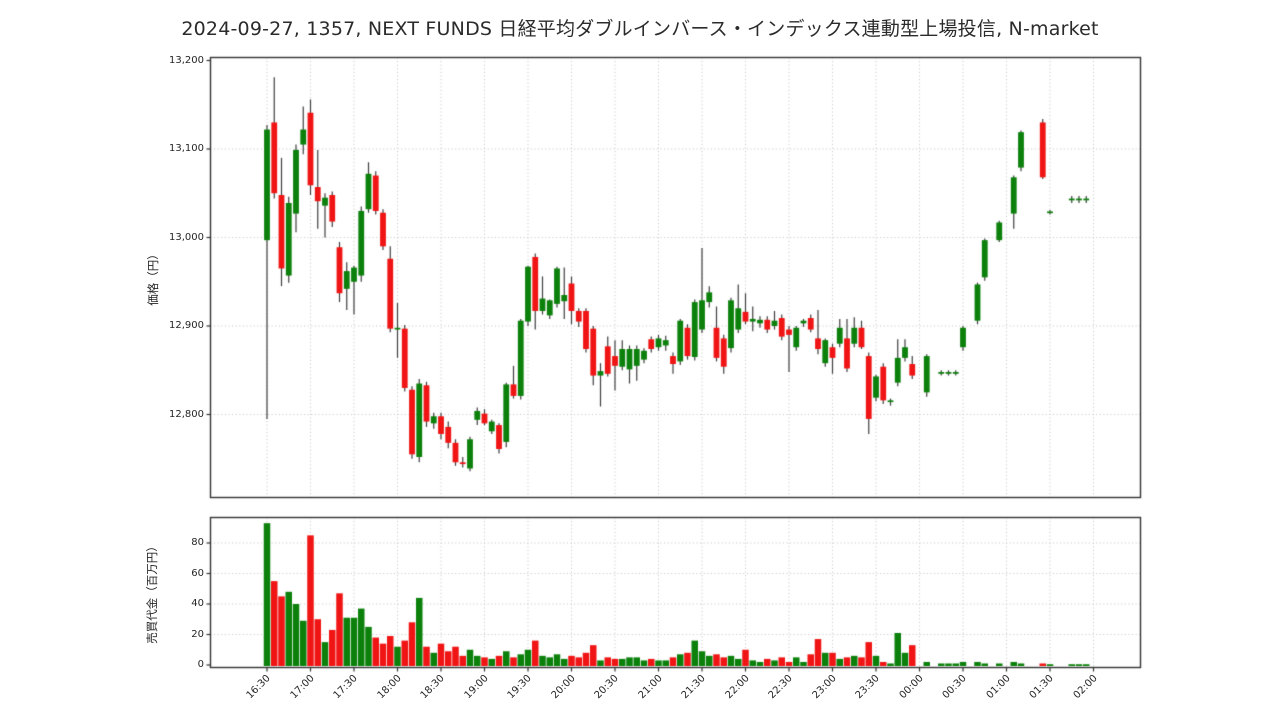 The height and width of the screenshot is (720, 1280). What do you see at coordinates (197, 542) in the screenshot?
I see `volume-y-tick: 80` at bounding box center [197, 542].